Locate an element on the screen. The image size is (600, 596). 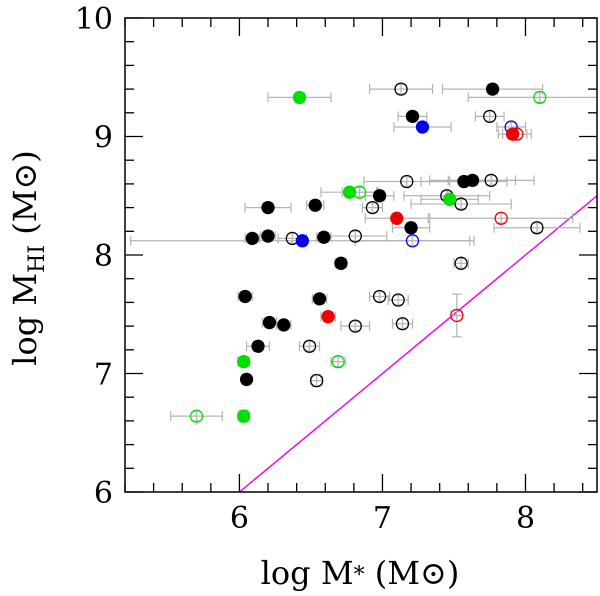
y-tick-label: 7 is located at coordinates (103, 375).